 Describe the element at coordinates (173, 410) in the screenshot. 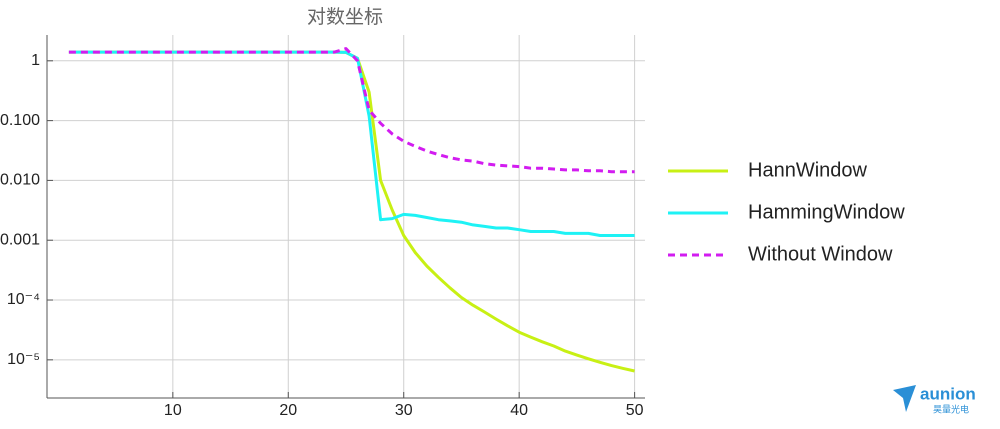

I see `x-tick-label: 10` at that location.